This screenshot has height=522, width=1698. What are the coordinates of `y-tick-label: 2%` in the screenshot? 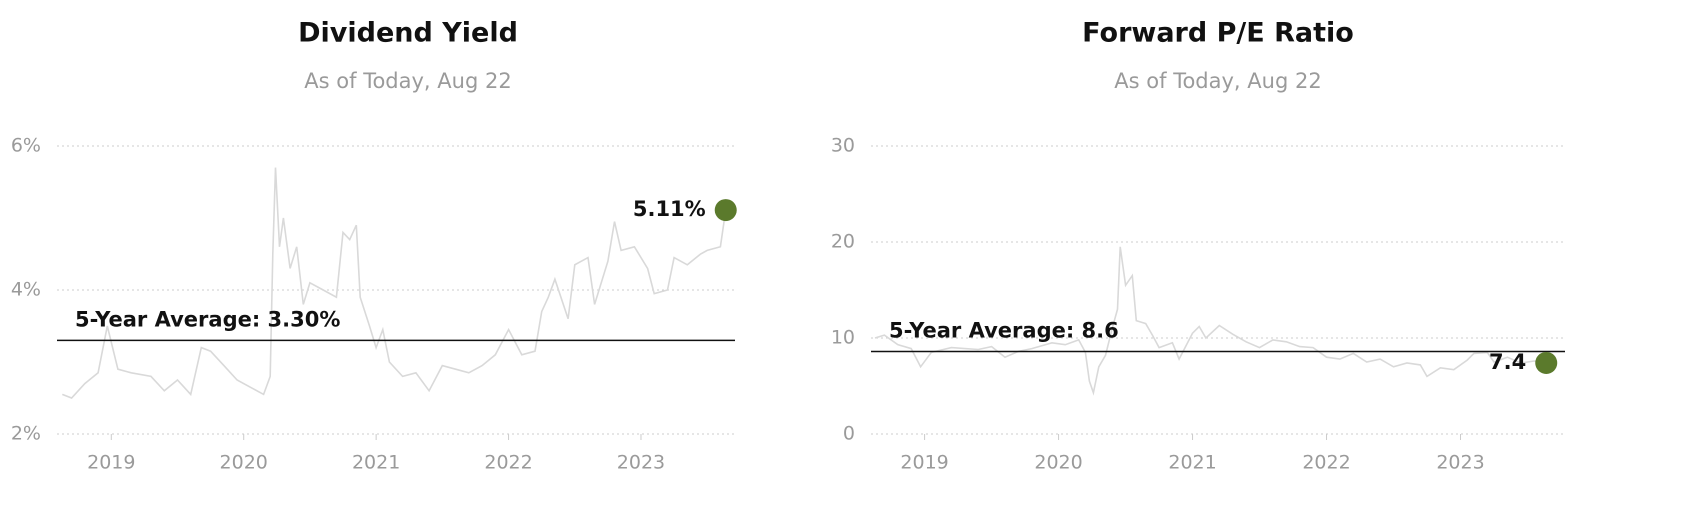 It's located at (26, 434).